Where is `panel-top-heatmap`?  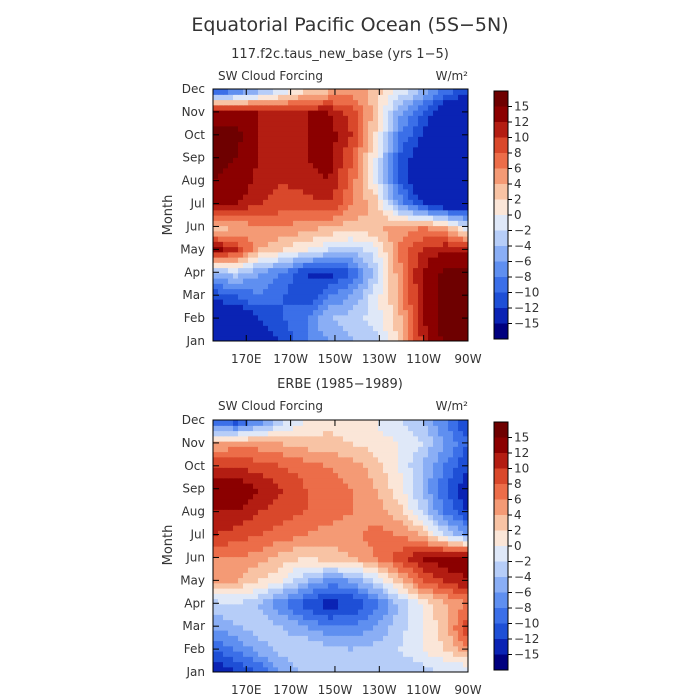 panel-top-heatmap is located at coordinates (340, 215).